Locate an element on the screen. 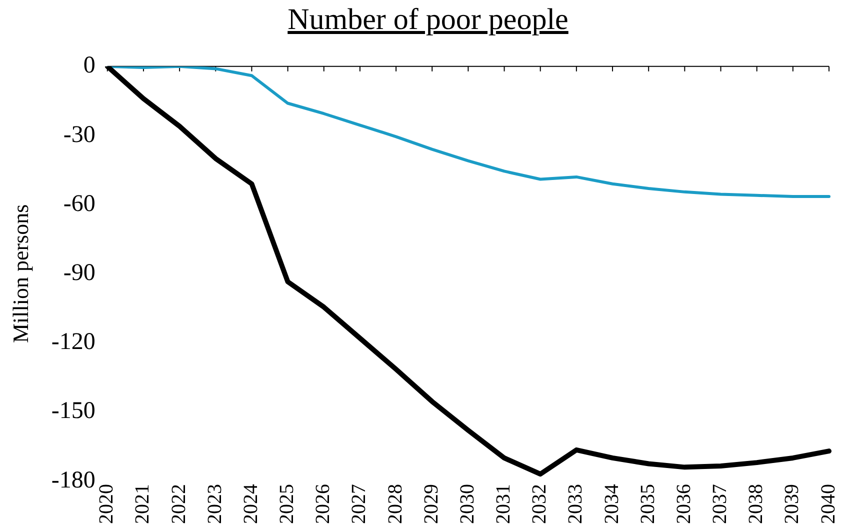 The image size is (856, 527). y-tick-label: -180 is located at coordinates (73, 480).